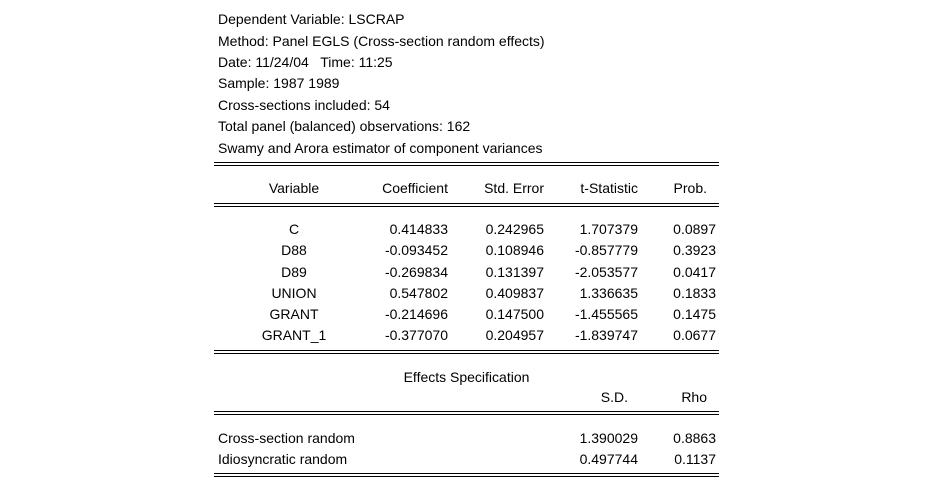 Image resolution: width=934 pixels, height=499 pixels. What do you see at coordinates (514, 188) in the screenshot?
I see `col-header-std-error: Std. Error` at bounding box center [514, 188].